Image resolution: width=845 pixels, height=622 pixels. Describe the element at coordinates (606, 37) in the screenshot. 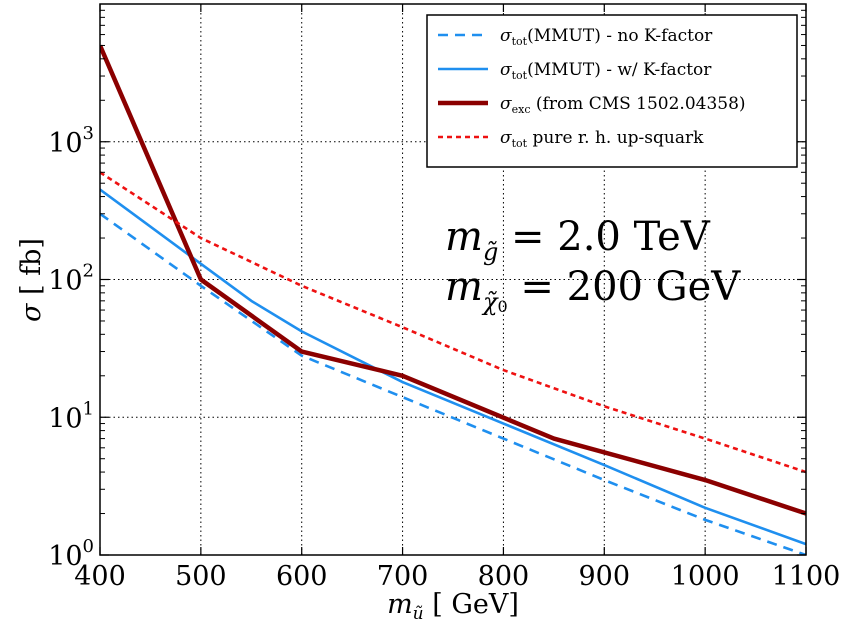

I see `legend-label-1: σtot(MMUT) - no K-factor` at that location.